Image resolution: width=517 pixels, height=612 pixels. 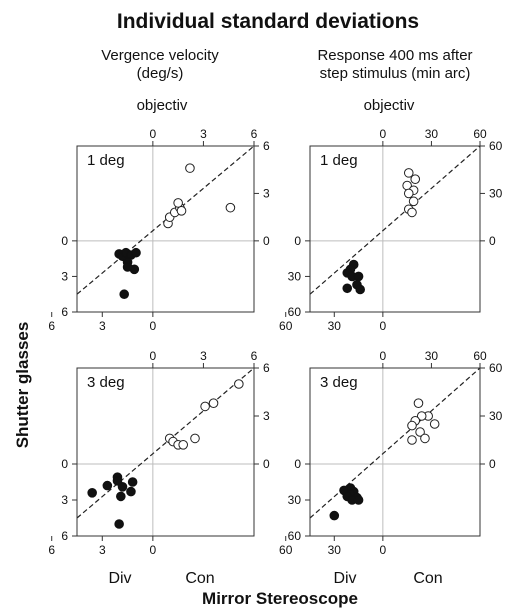 I want to click on bottom-tick-label: 6, so click(x=51, y=550).